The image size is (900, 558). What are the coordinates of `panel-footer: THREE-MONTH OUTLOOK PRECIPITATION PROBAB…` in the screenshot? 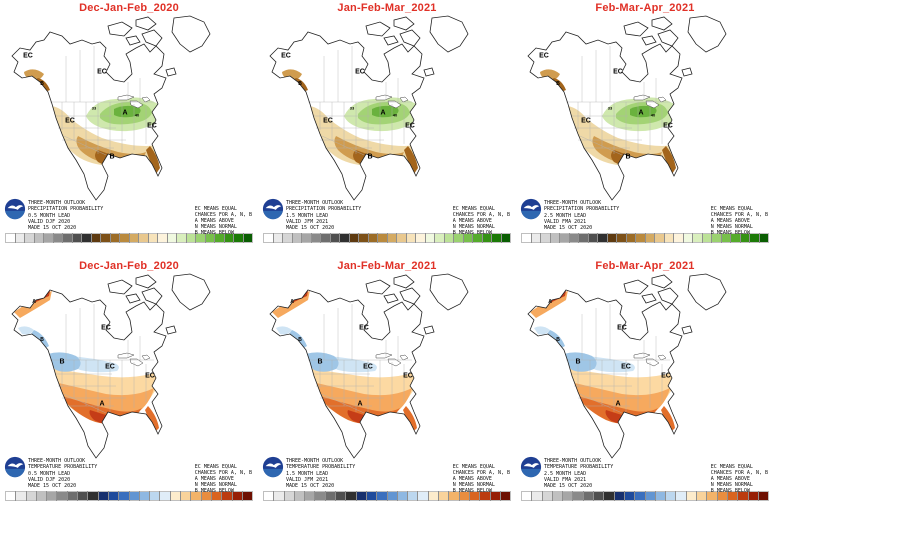 It's located at (645, 217).